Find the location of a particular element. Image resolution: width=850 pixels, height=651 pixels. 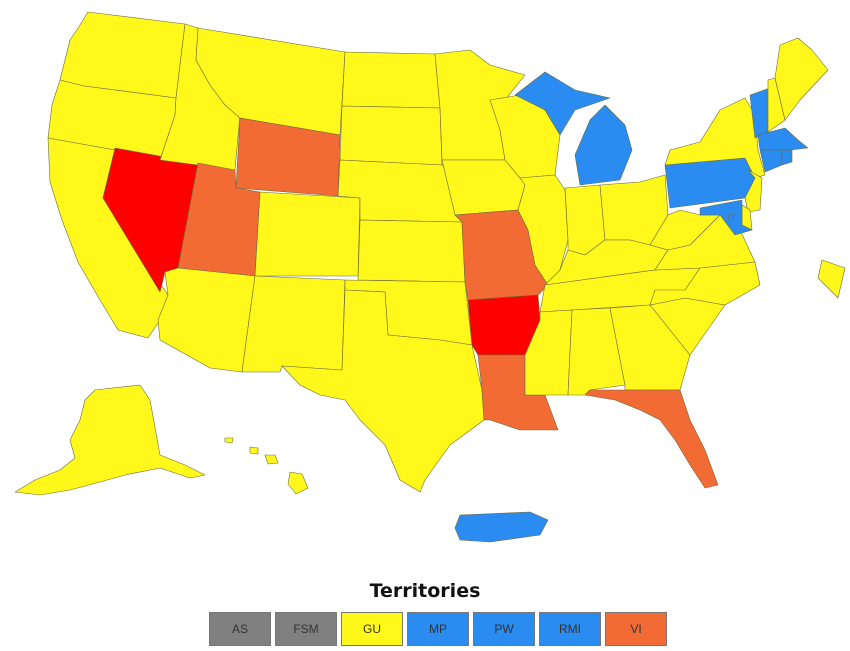

state-az is located at coordinates (206, 320).